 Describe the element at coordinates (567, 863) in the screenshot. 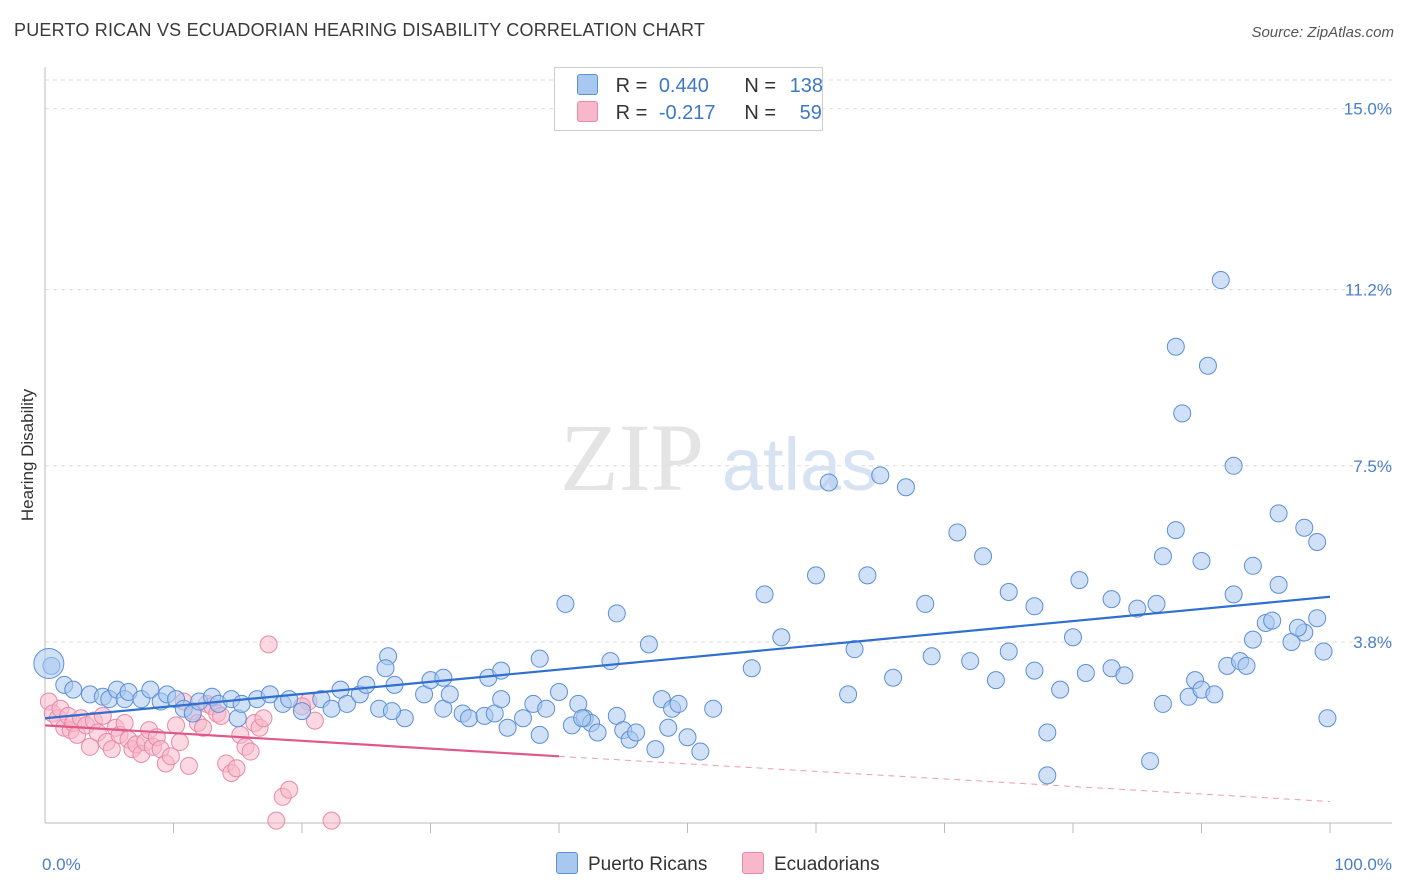

I see `blue-swatch-icon` at that location.